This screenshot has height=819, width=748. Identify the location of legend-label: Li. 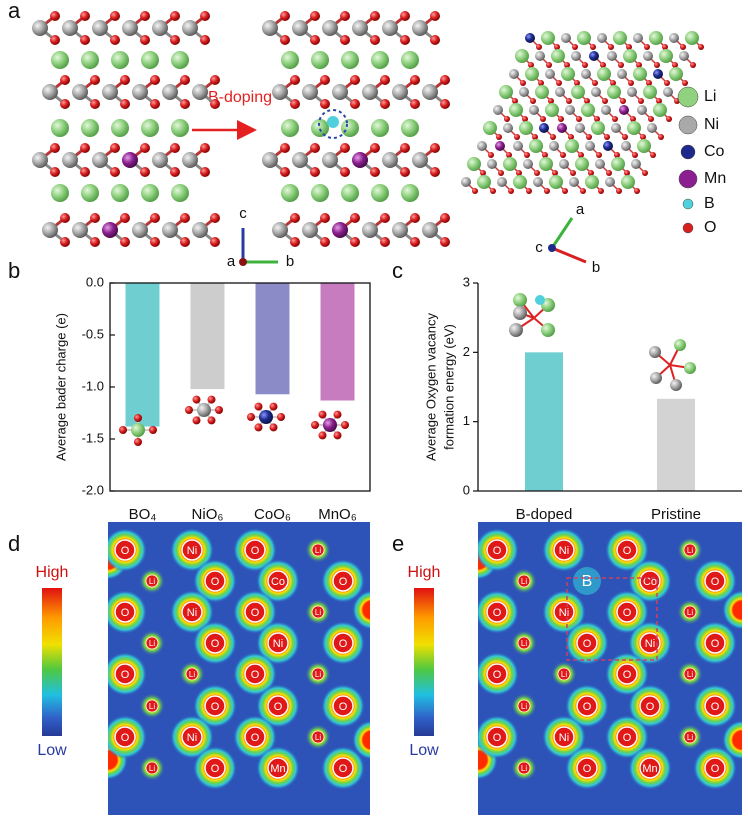
(710, 96).